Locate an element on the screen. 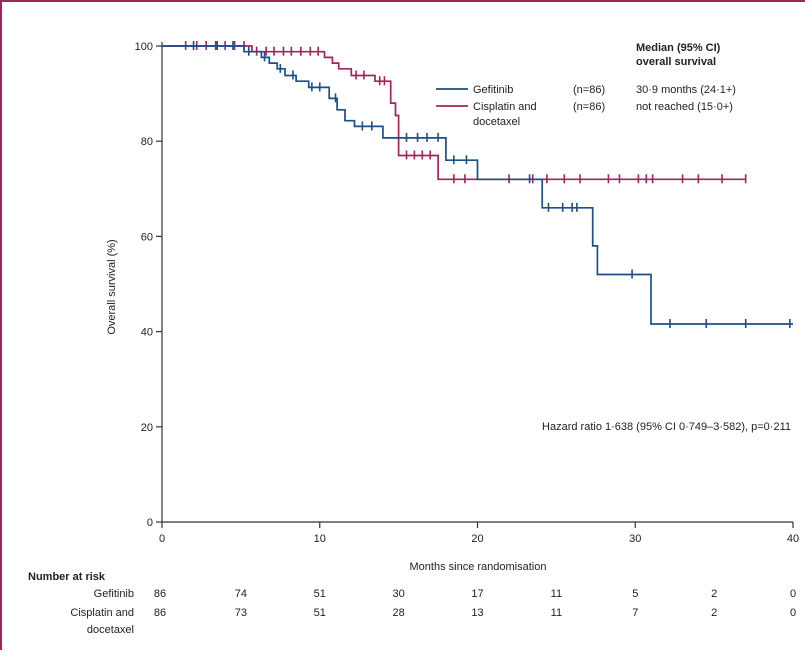 The height and width of the screenshot is (657, 805). risk-number: 73 is located at coordinates (241, 613).